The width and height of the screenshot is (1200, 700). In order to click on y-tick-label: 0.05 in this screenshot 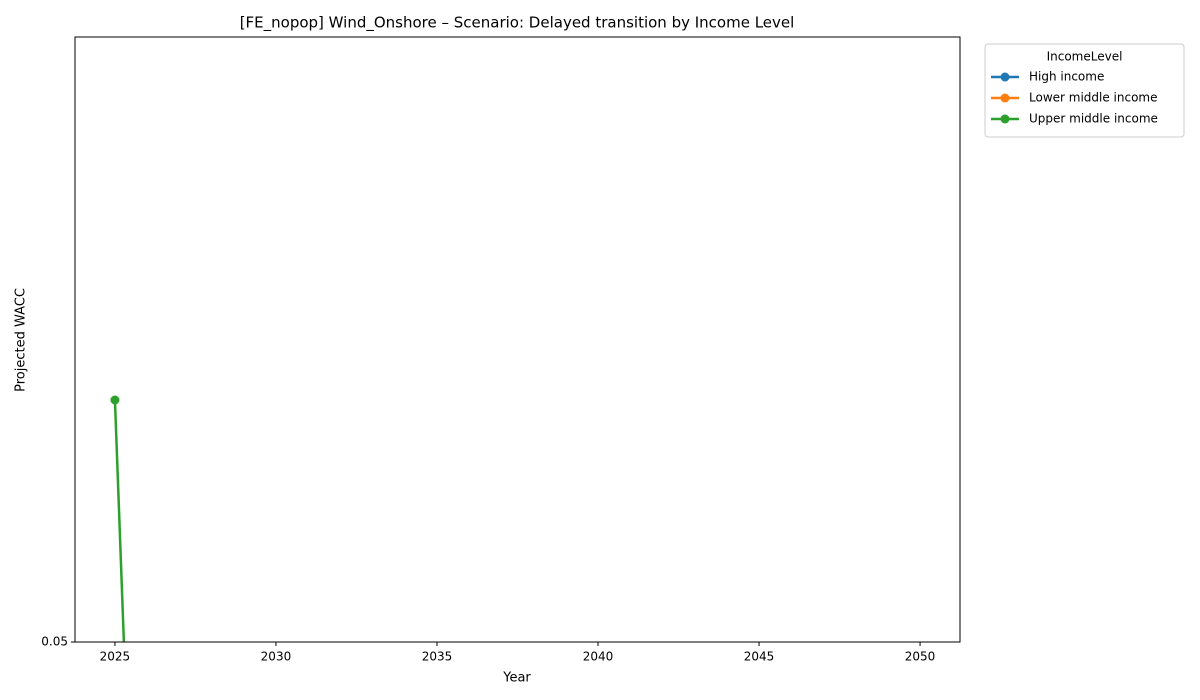, I will do `click(54, 642)`.